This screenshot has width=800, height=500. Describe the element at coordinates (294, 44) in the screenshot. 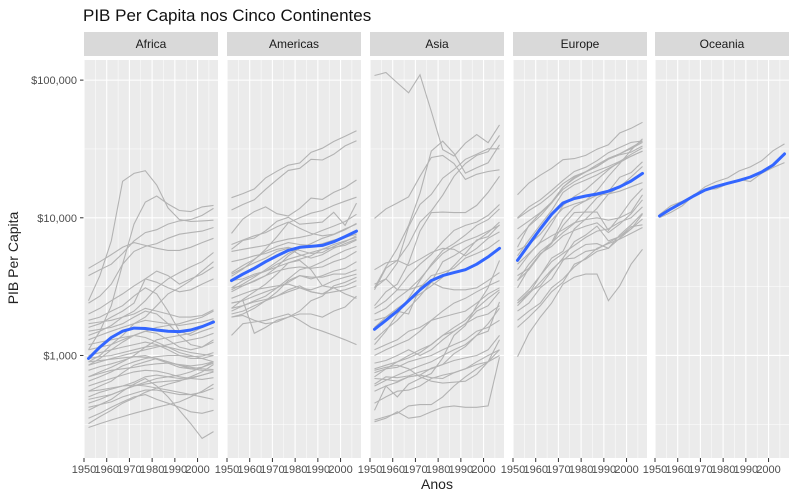

I see `strip-label: Americas` at that location.